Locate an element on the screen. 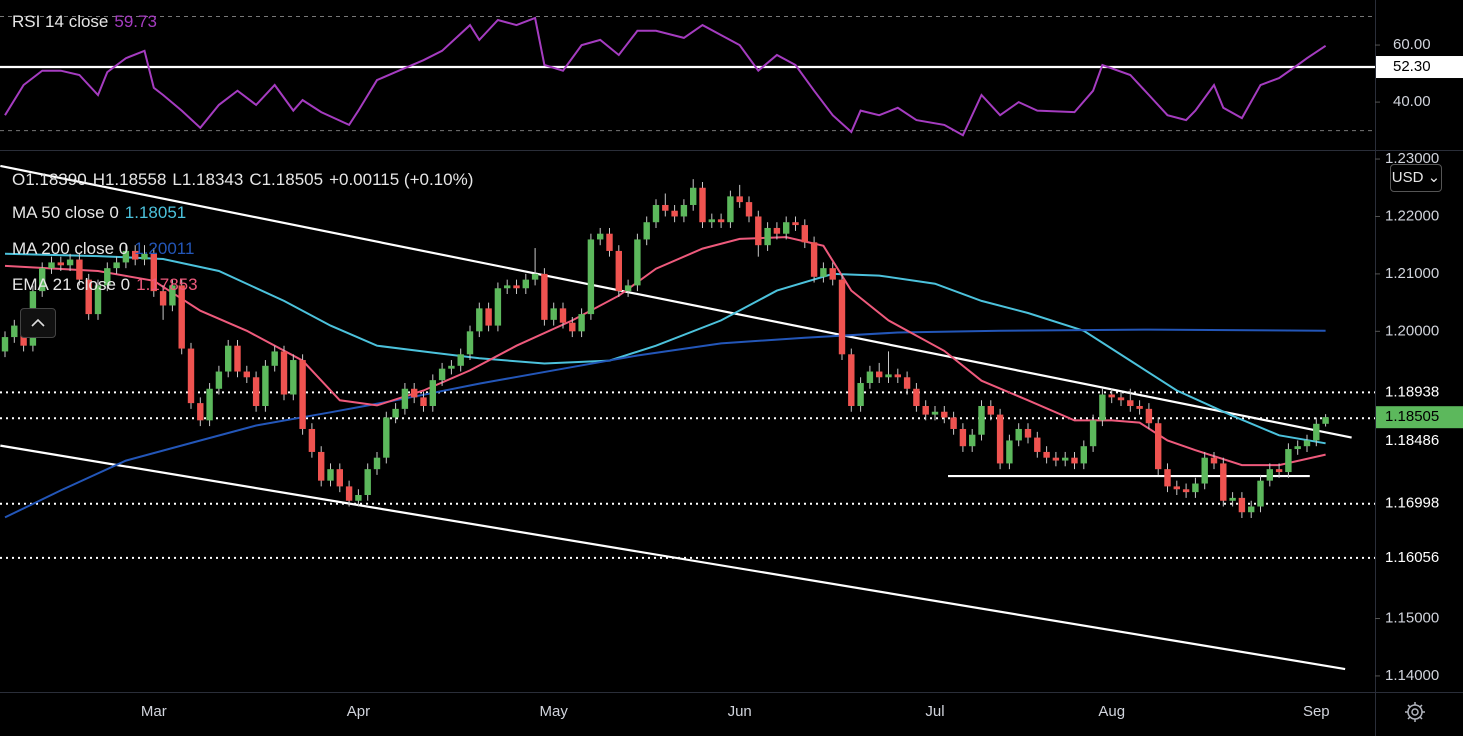  y-tick-label: 1.22000 is located at coordinates (1412, 215).